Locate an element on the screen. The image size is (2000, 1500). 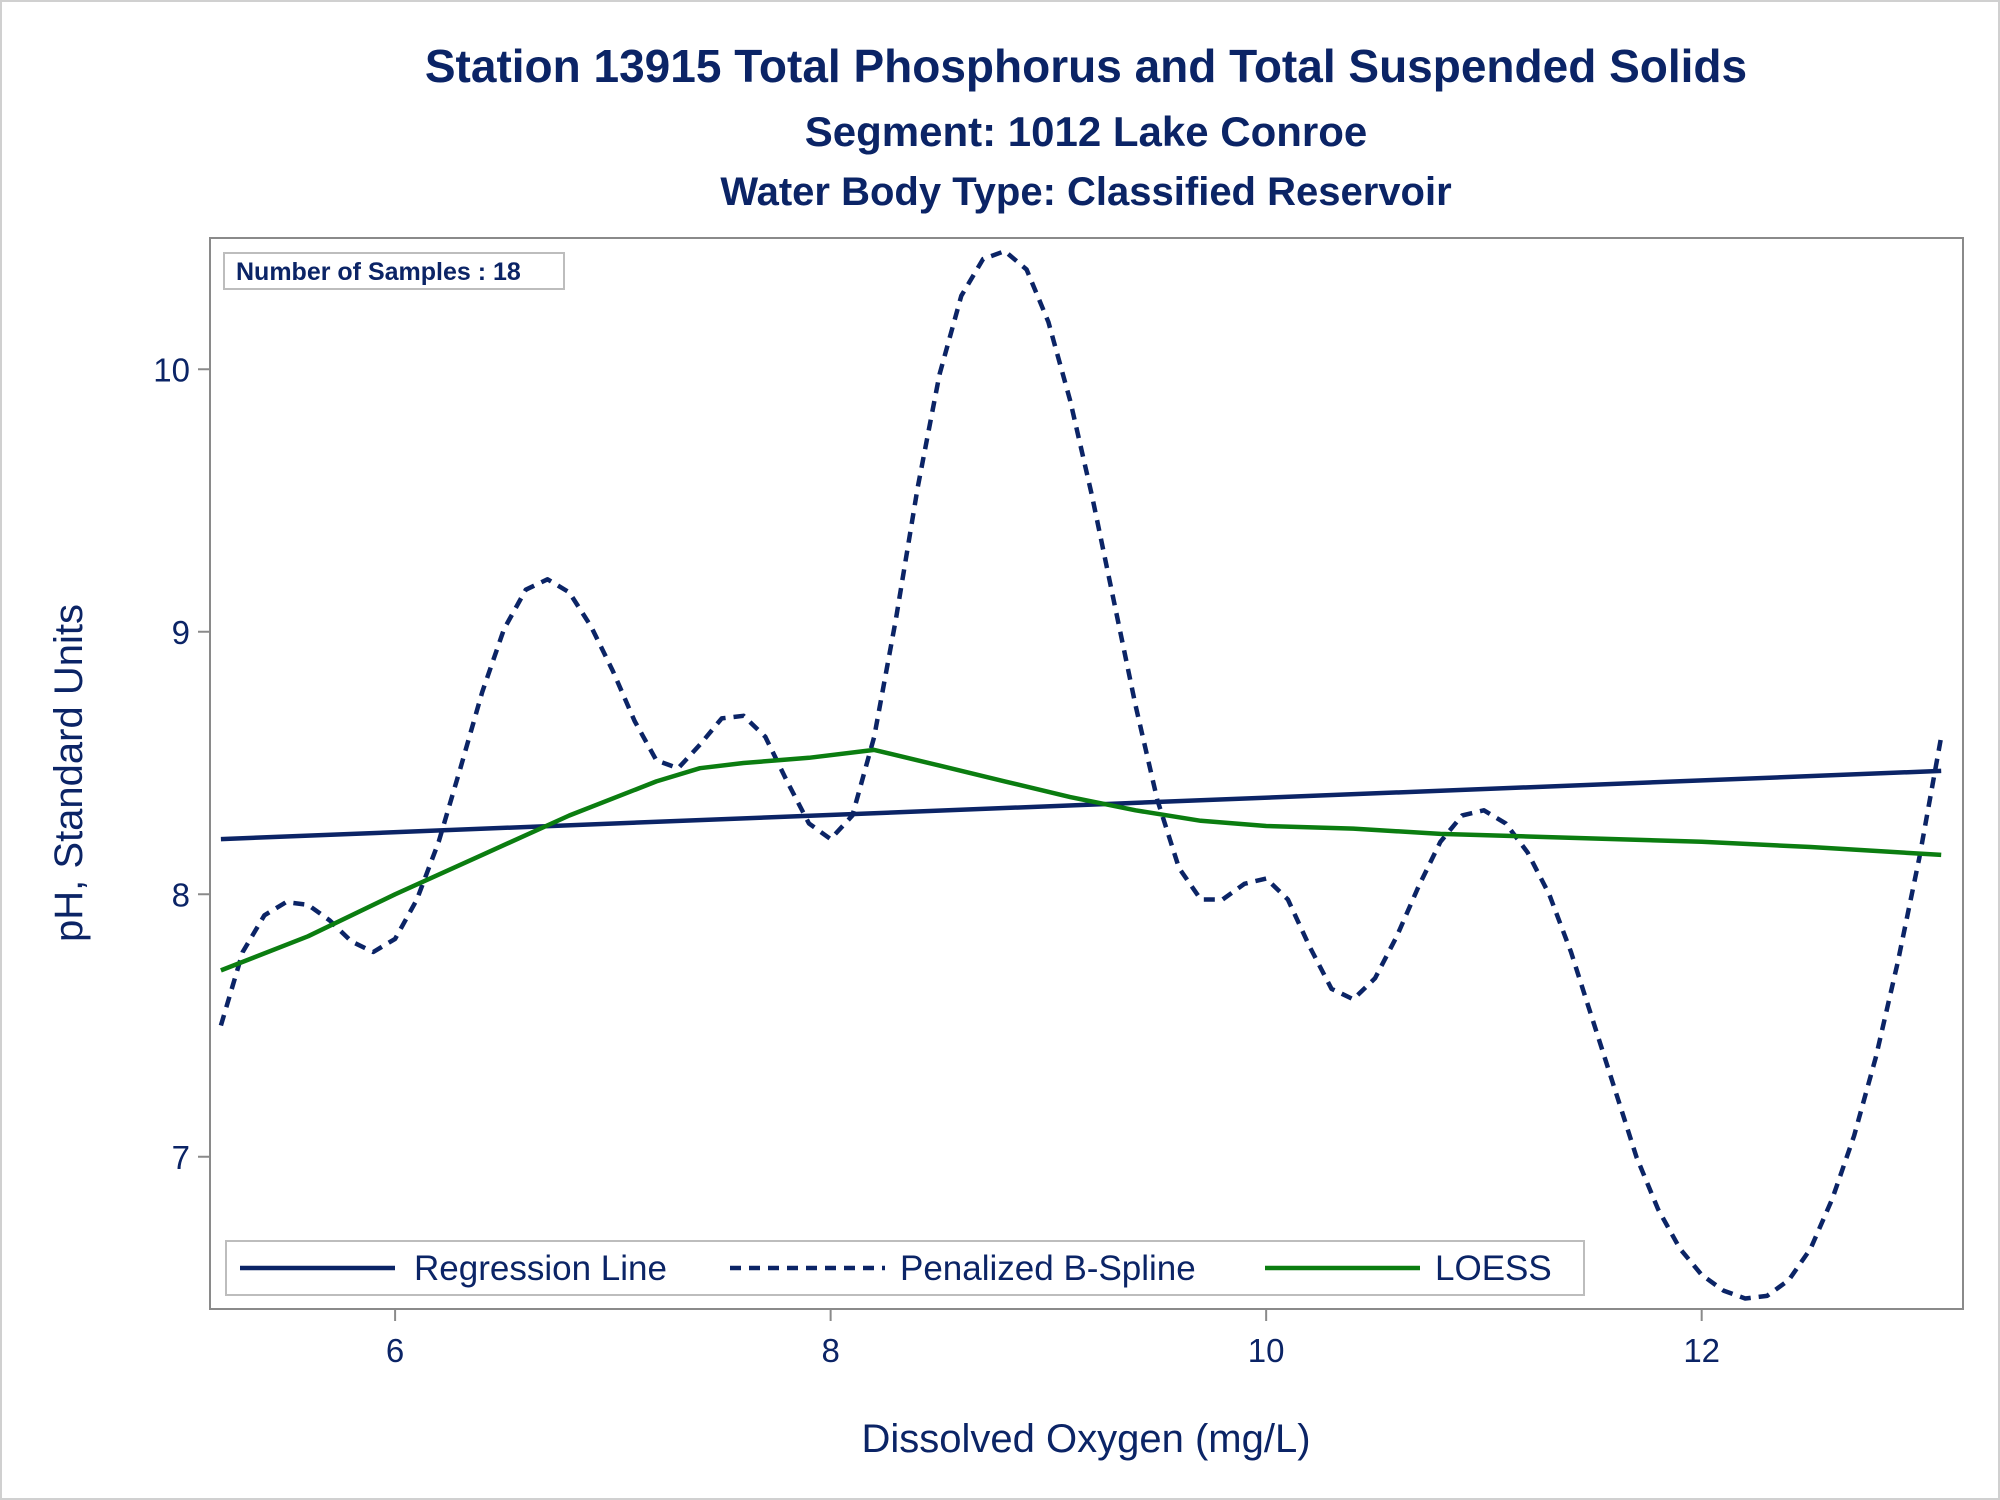
y-tick-label: 10 is located at coordinates (171, 369).